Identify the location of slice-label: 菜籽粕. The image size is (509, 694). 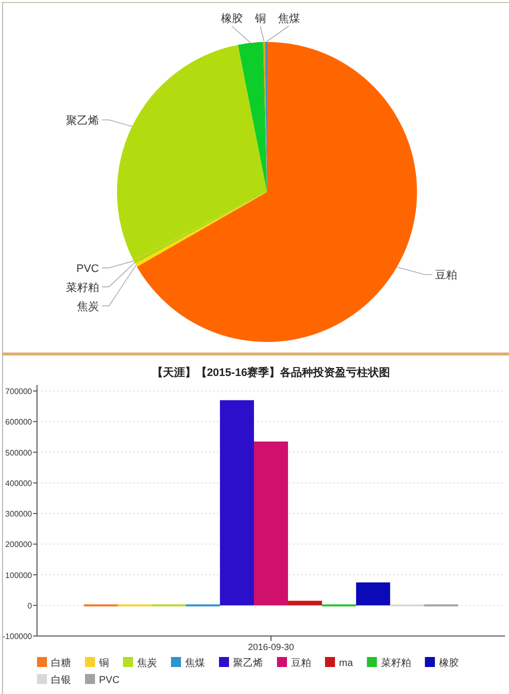
(82, 287).